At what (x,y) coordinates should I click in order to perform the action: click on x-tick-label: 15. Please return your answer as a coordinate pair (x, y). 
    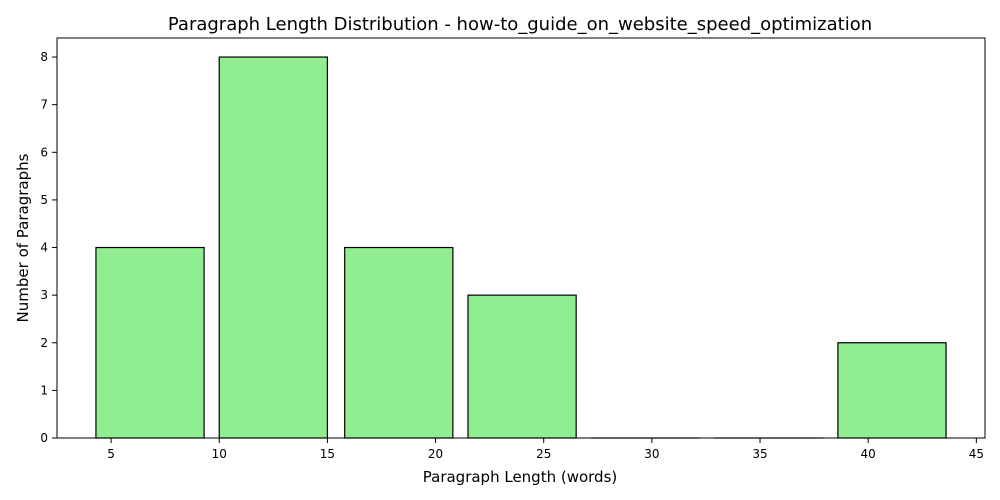
    Looking at the image, I should click on (327, 454).